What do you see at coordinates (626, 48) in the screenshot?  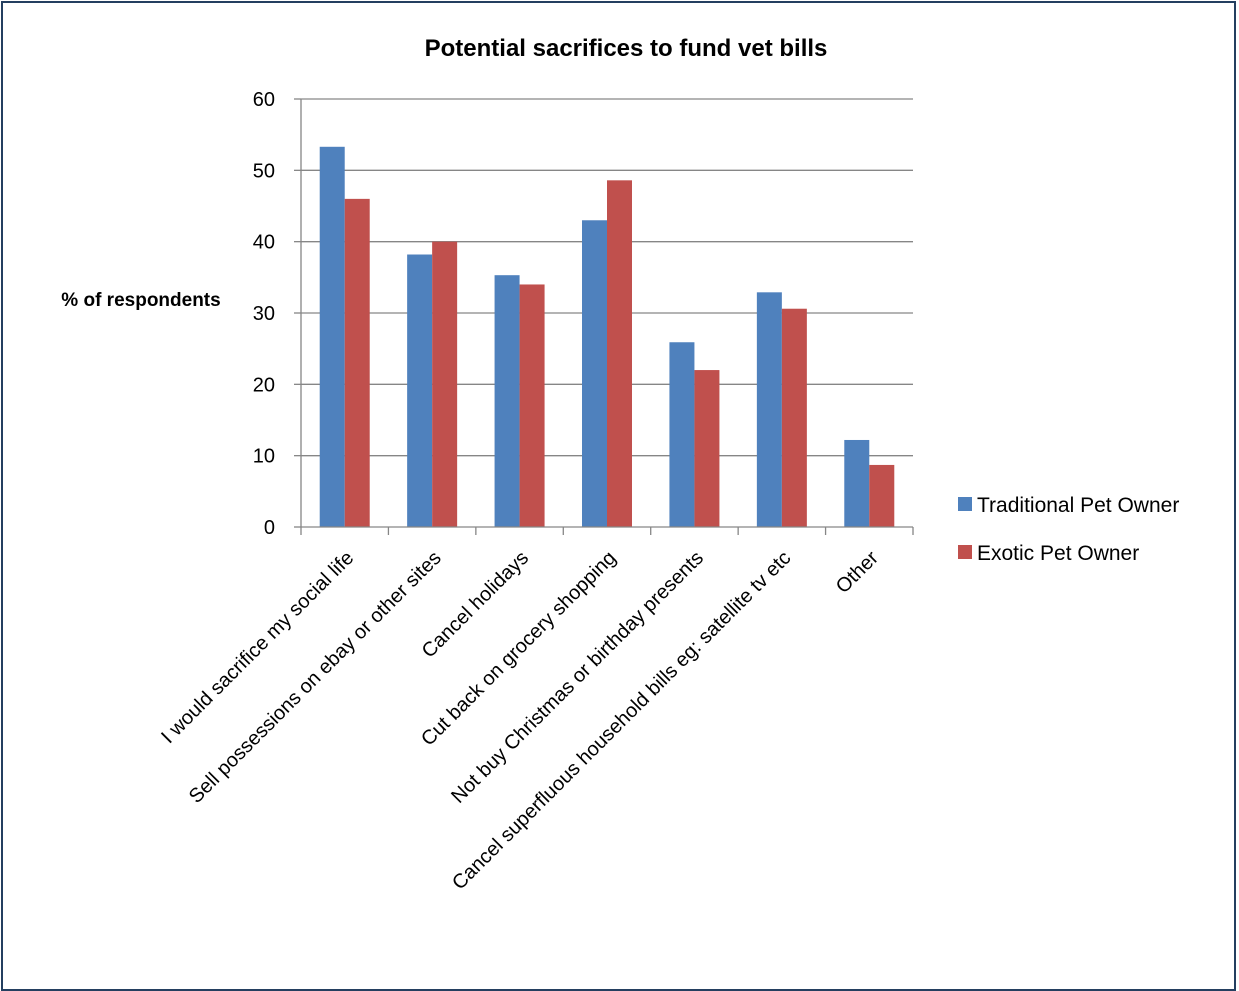 I see `chart-title: Potential sacrifices to fund vet bills` at bounding box center [626, 48].